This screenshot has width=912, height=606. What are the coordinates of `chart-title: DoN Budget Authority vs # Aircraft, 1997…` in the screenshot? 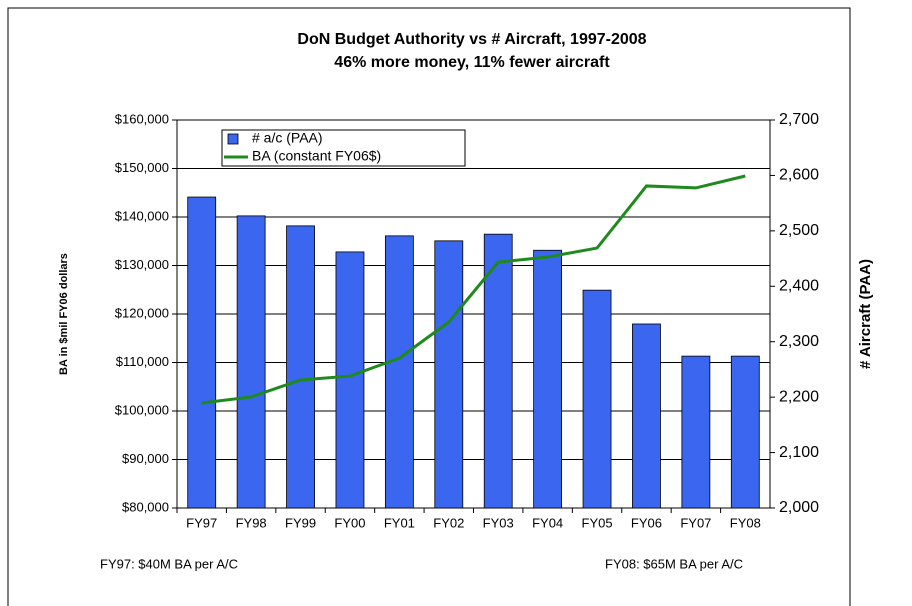 It's located at (471, 39).